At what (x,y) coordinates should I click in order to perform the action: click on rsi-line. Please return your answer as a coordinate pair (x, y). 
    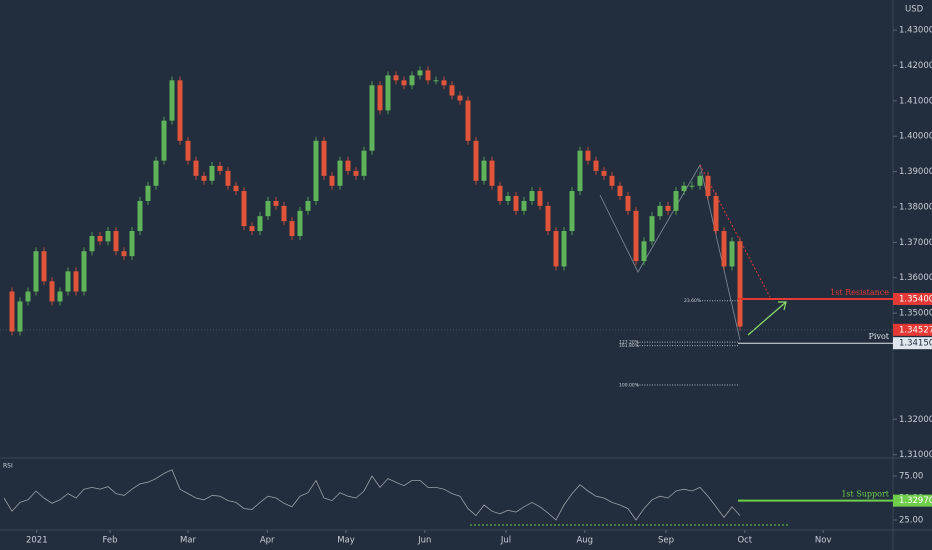
    Looking at the image, I should click on (372, 495).